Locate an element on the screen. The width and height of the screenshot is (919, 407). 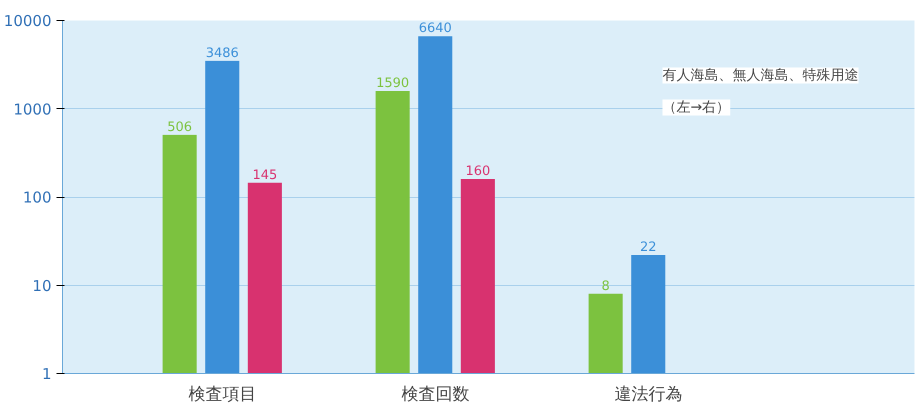
data-label: 1590 is located at coordinates (393, 83).